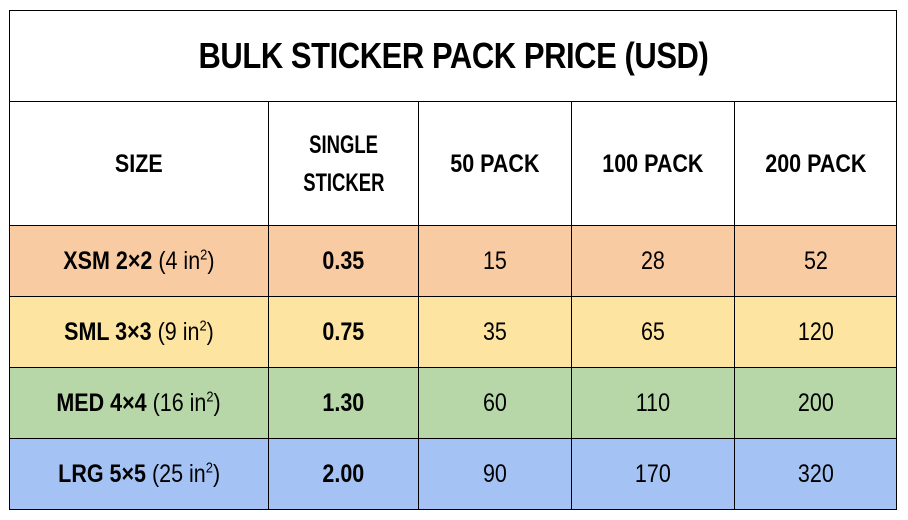 The image size is (908, 520). What do you see at coordinates (815, 163) in the screenshot?
I see `header-200-pack: 200 PACK` at bounding box center [815, 163].